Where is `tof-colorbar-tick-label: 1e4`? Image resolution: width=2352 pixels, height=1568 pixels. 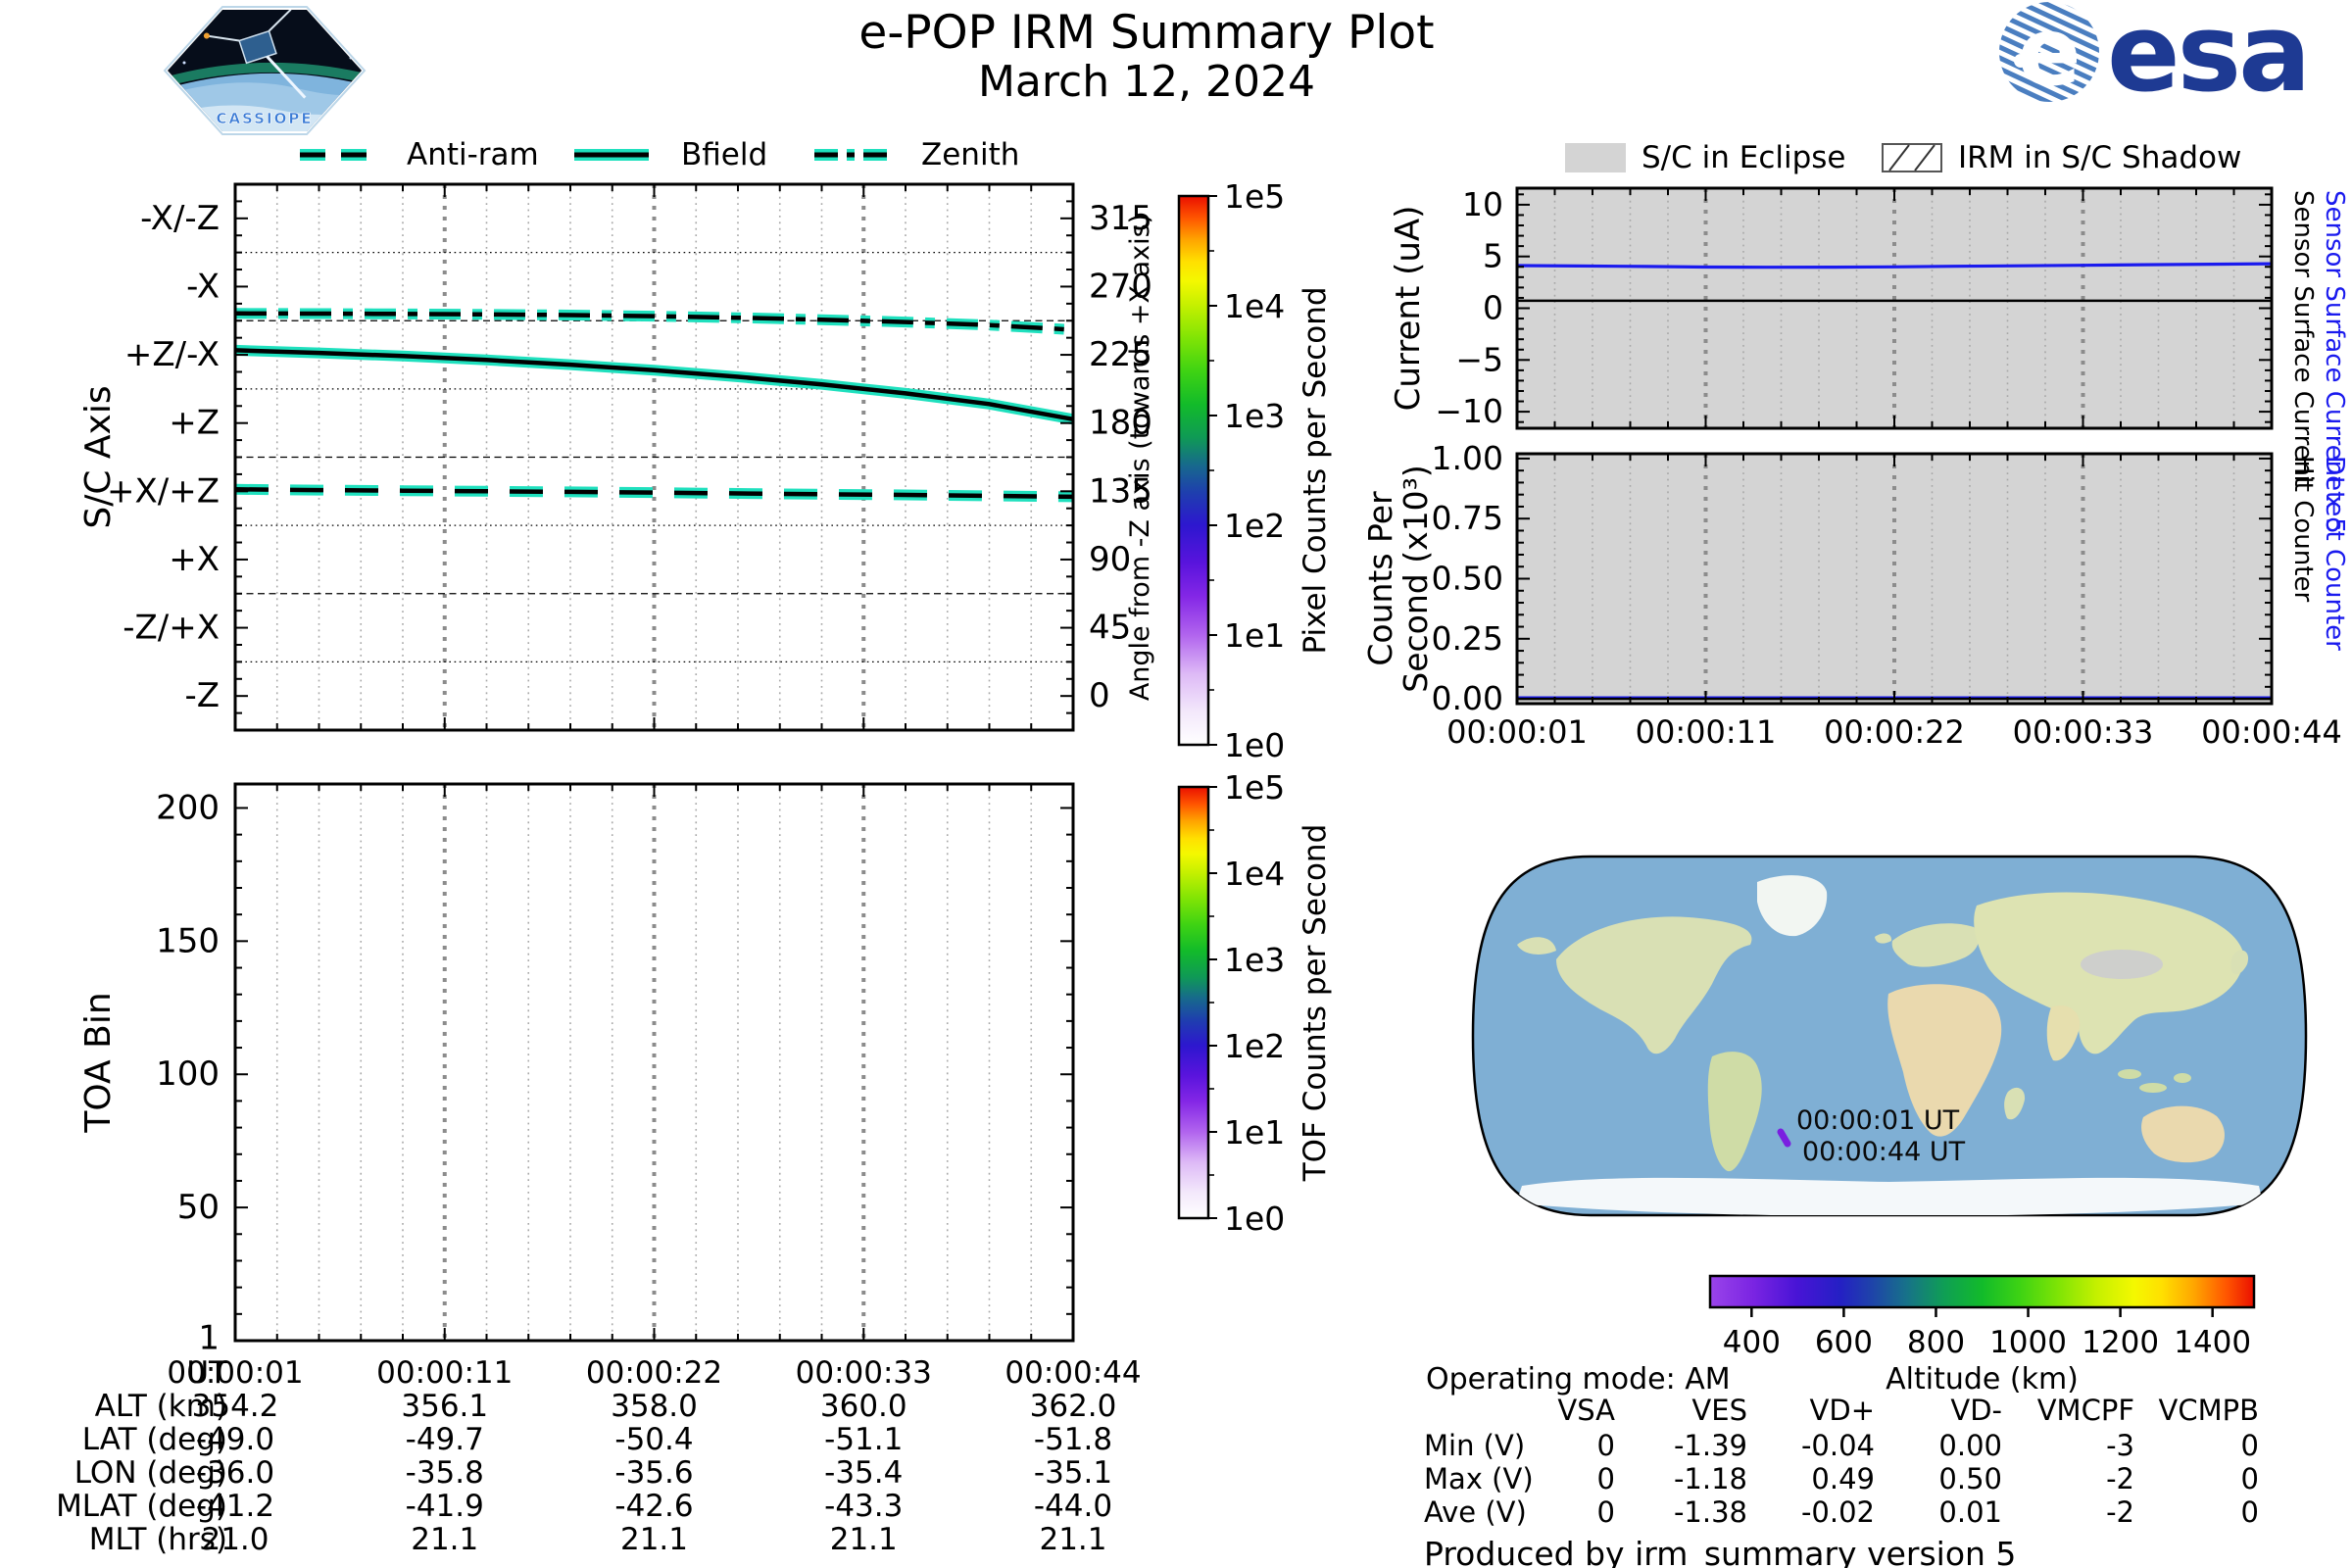
tof-colorbar-tick-label: 1e4 is located at coordinates (1254, 874).